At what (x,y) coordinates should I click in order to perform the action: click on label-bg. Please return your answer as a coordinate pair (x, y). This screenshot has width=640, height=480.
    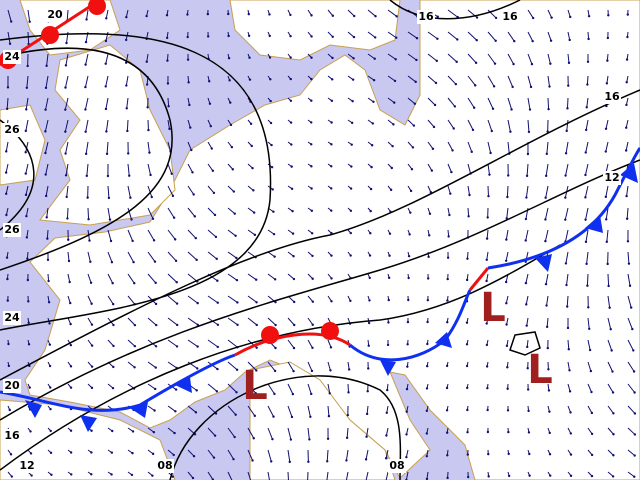
    Looking at the image, I should click on (12, 436).